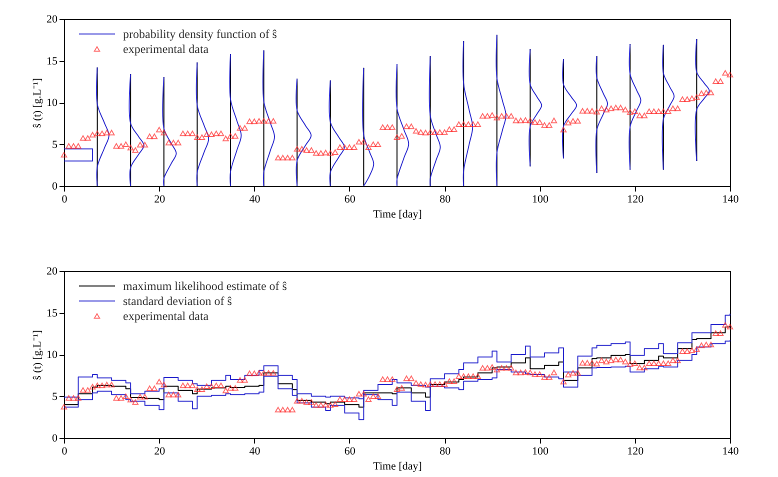 This screenshot has width=778, height=477. Describe the element at coordinates (205, 286) in the screenshot. I see `legend-label: maximum likelihood estimate of ŝ` at that location.